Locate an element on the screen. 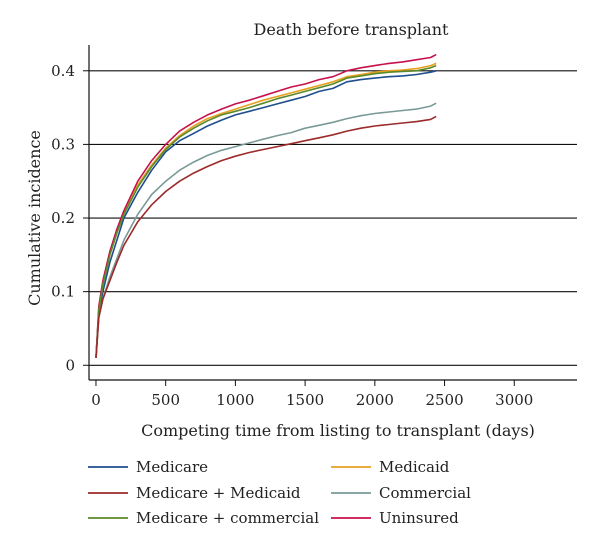 Image resolution: width=600 pixels, height=548 pixels. x-tick-label: 3000 is located at coordinates (514, 400).